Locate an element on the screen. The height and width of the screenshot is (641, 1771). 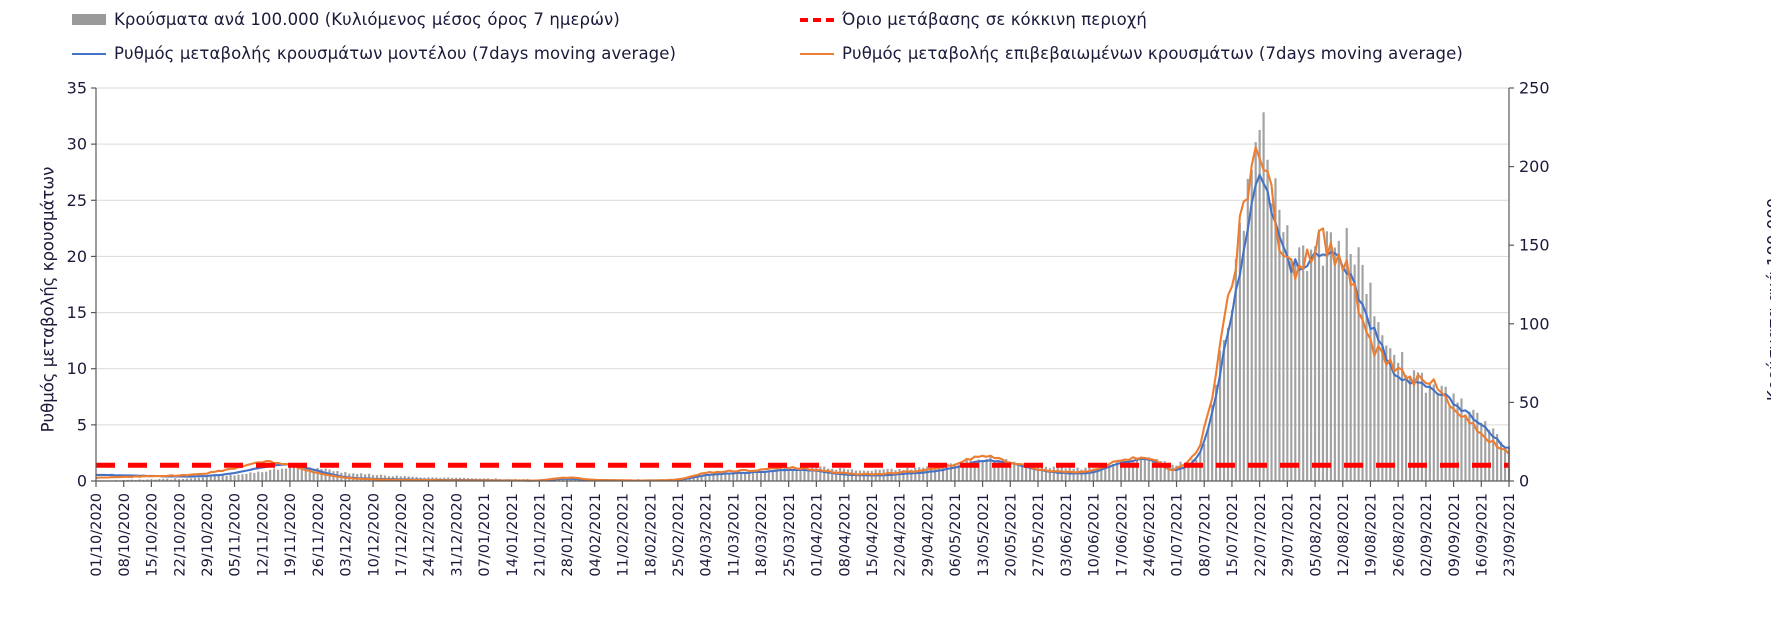
svg-text: 24/12/2020 is located at coordinates (430, 535).